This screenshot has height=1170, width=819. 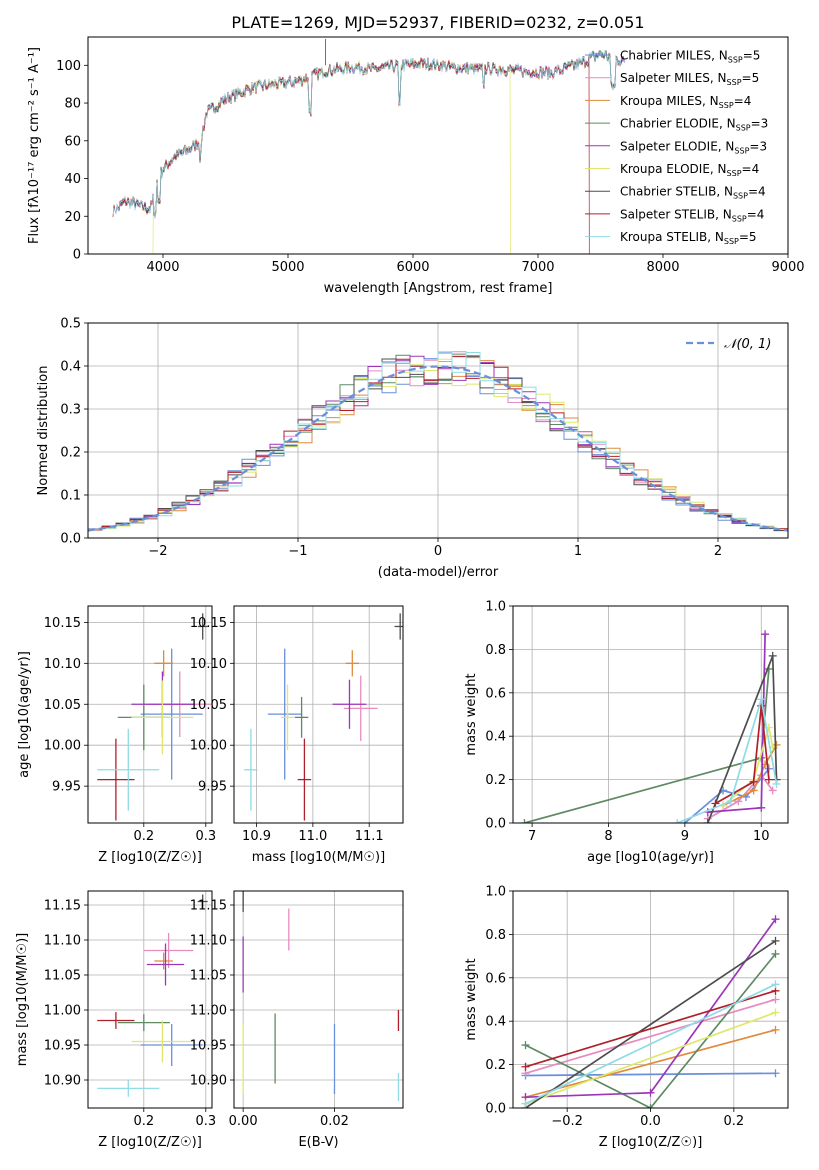 I want to click on y-tick-label: 80, so click(x=72, y=104).